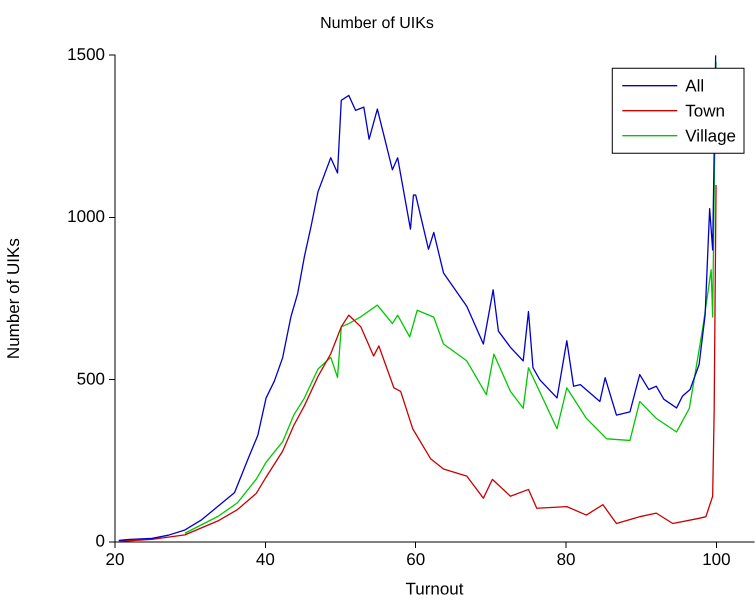 This screenshot has height=600, width=755. I want to click on x-tick-label: 80, so click(566, 559).